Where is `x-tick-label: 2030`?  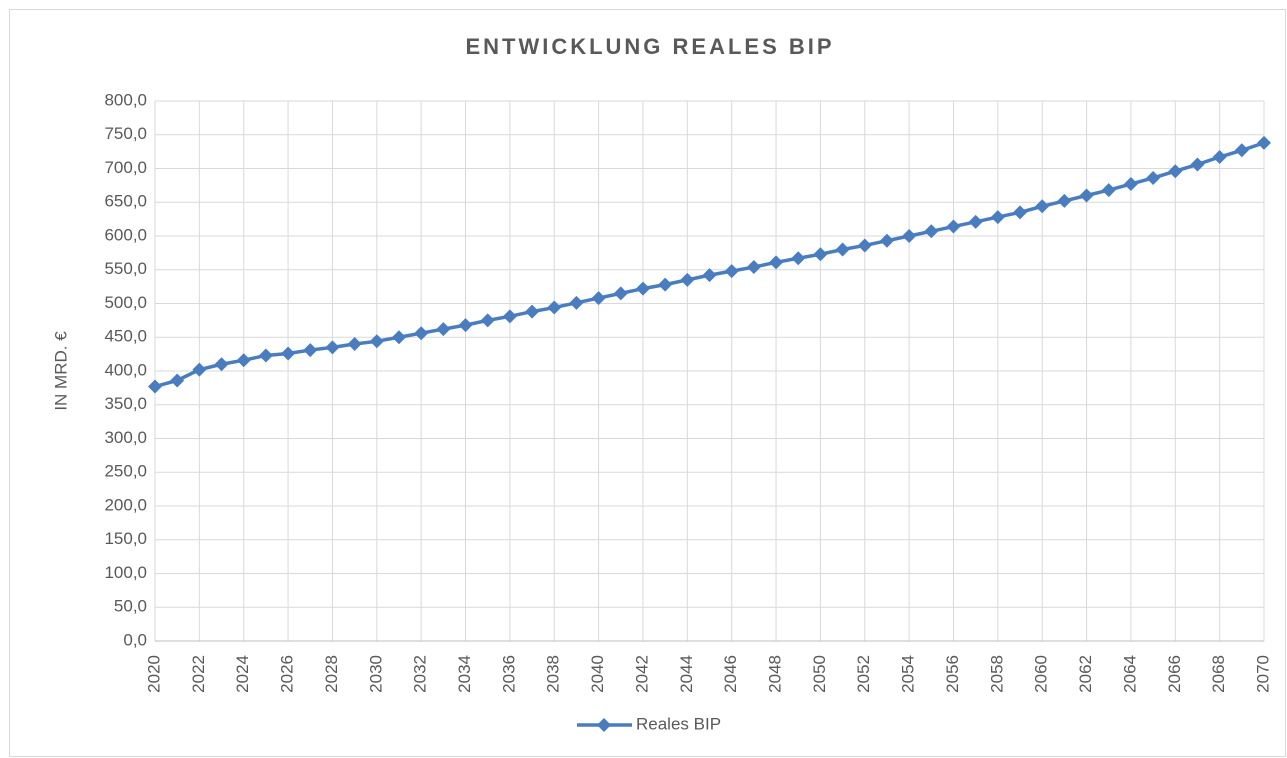
x-tick-label: 2030 is located at coordinates (375, 674).